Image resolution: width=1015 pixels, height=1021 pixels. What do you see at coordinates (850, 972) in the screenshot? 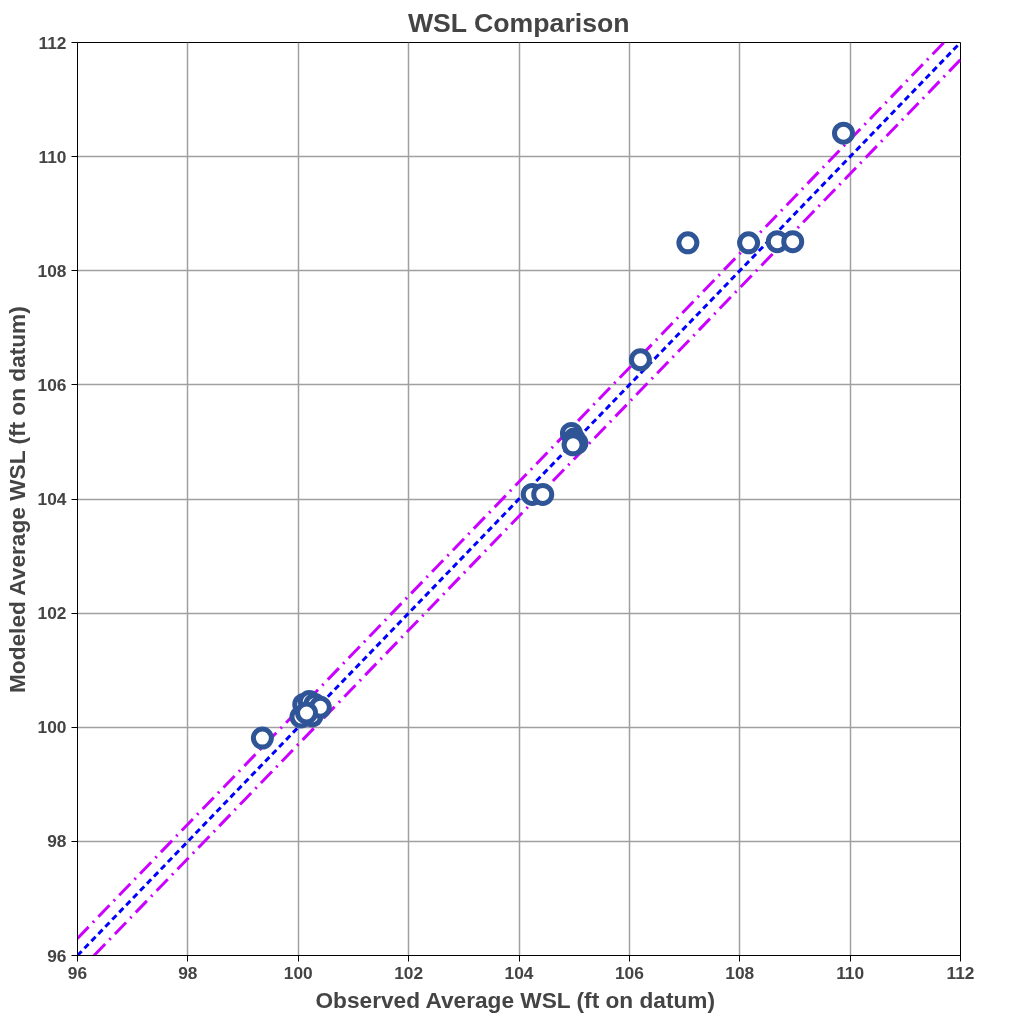
I see `x-tick-label: 110` at bounding box center [850, 972].